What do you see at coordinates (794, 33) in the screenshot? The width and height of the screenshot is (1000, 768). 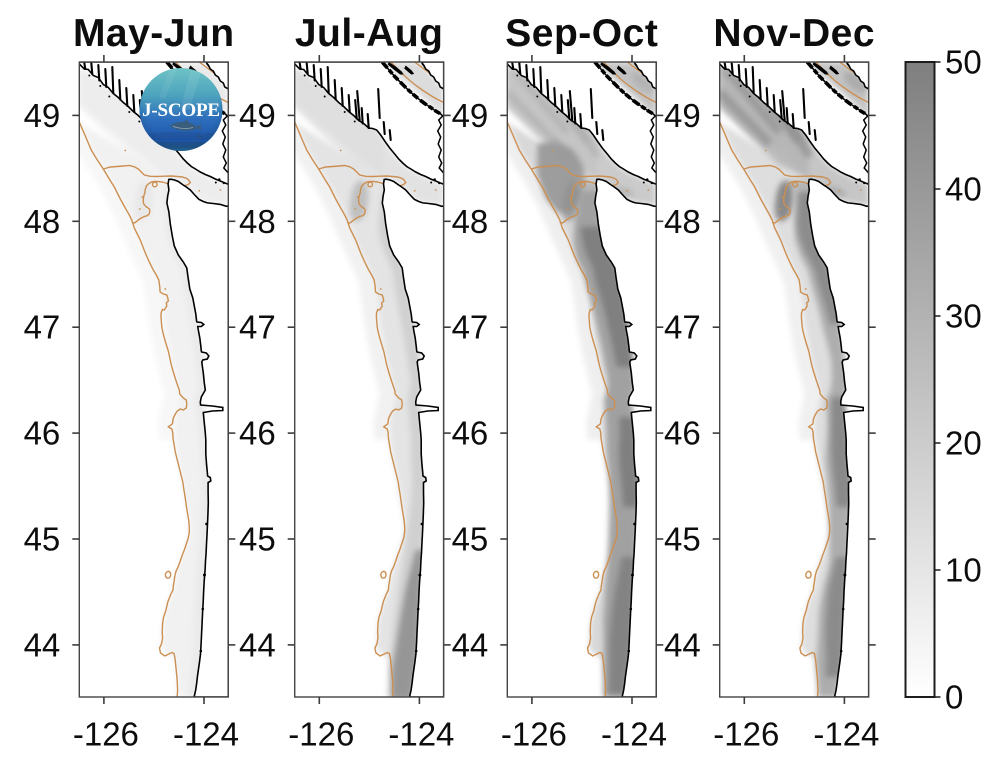 I see `svg-text: Nov-Dec` at bounding box center [794, 33].